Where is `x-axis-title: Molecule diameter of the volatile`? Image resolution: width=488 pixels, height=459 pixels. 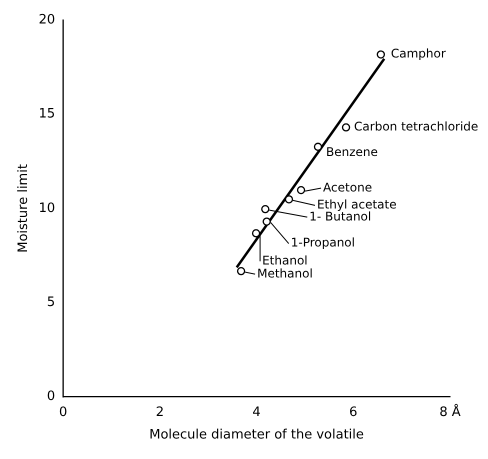 x-axis-title: Molecule diameter of the volatile is located at coordinates (256, 435).